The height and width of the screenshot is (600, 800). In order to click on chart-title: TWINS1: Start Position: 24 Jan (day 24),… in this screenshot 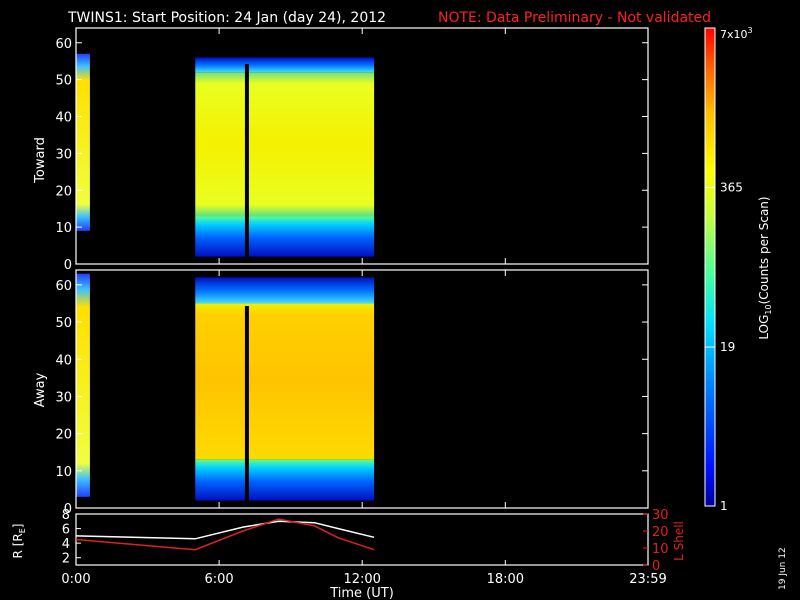, I will do `click(226, 18)`.